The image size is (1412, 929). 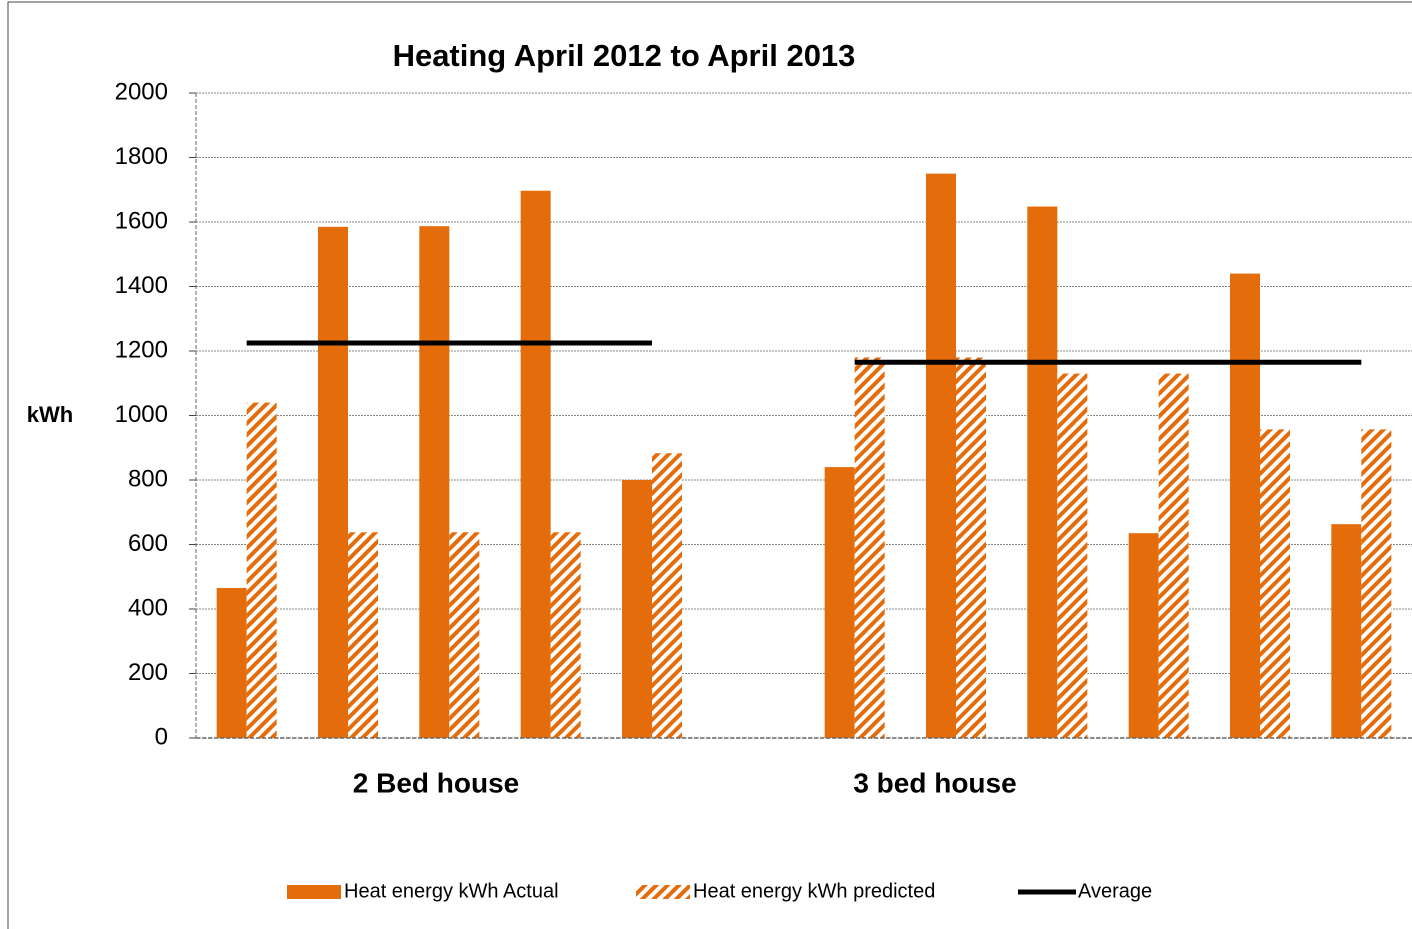 I want to click on y-tick-label: 1000, so click(x=141, y=414).